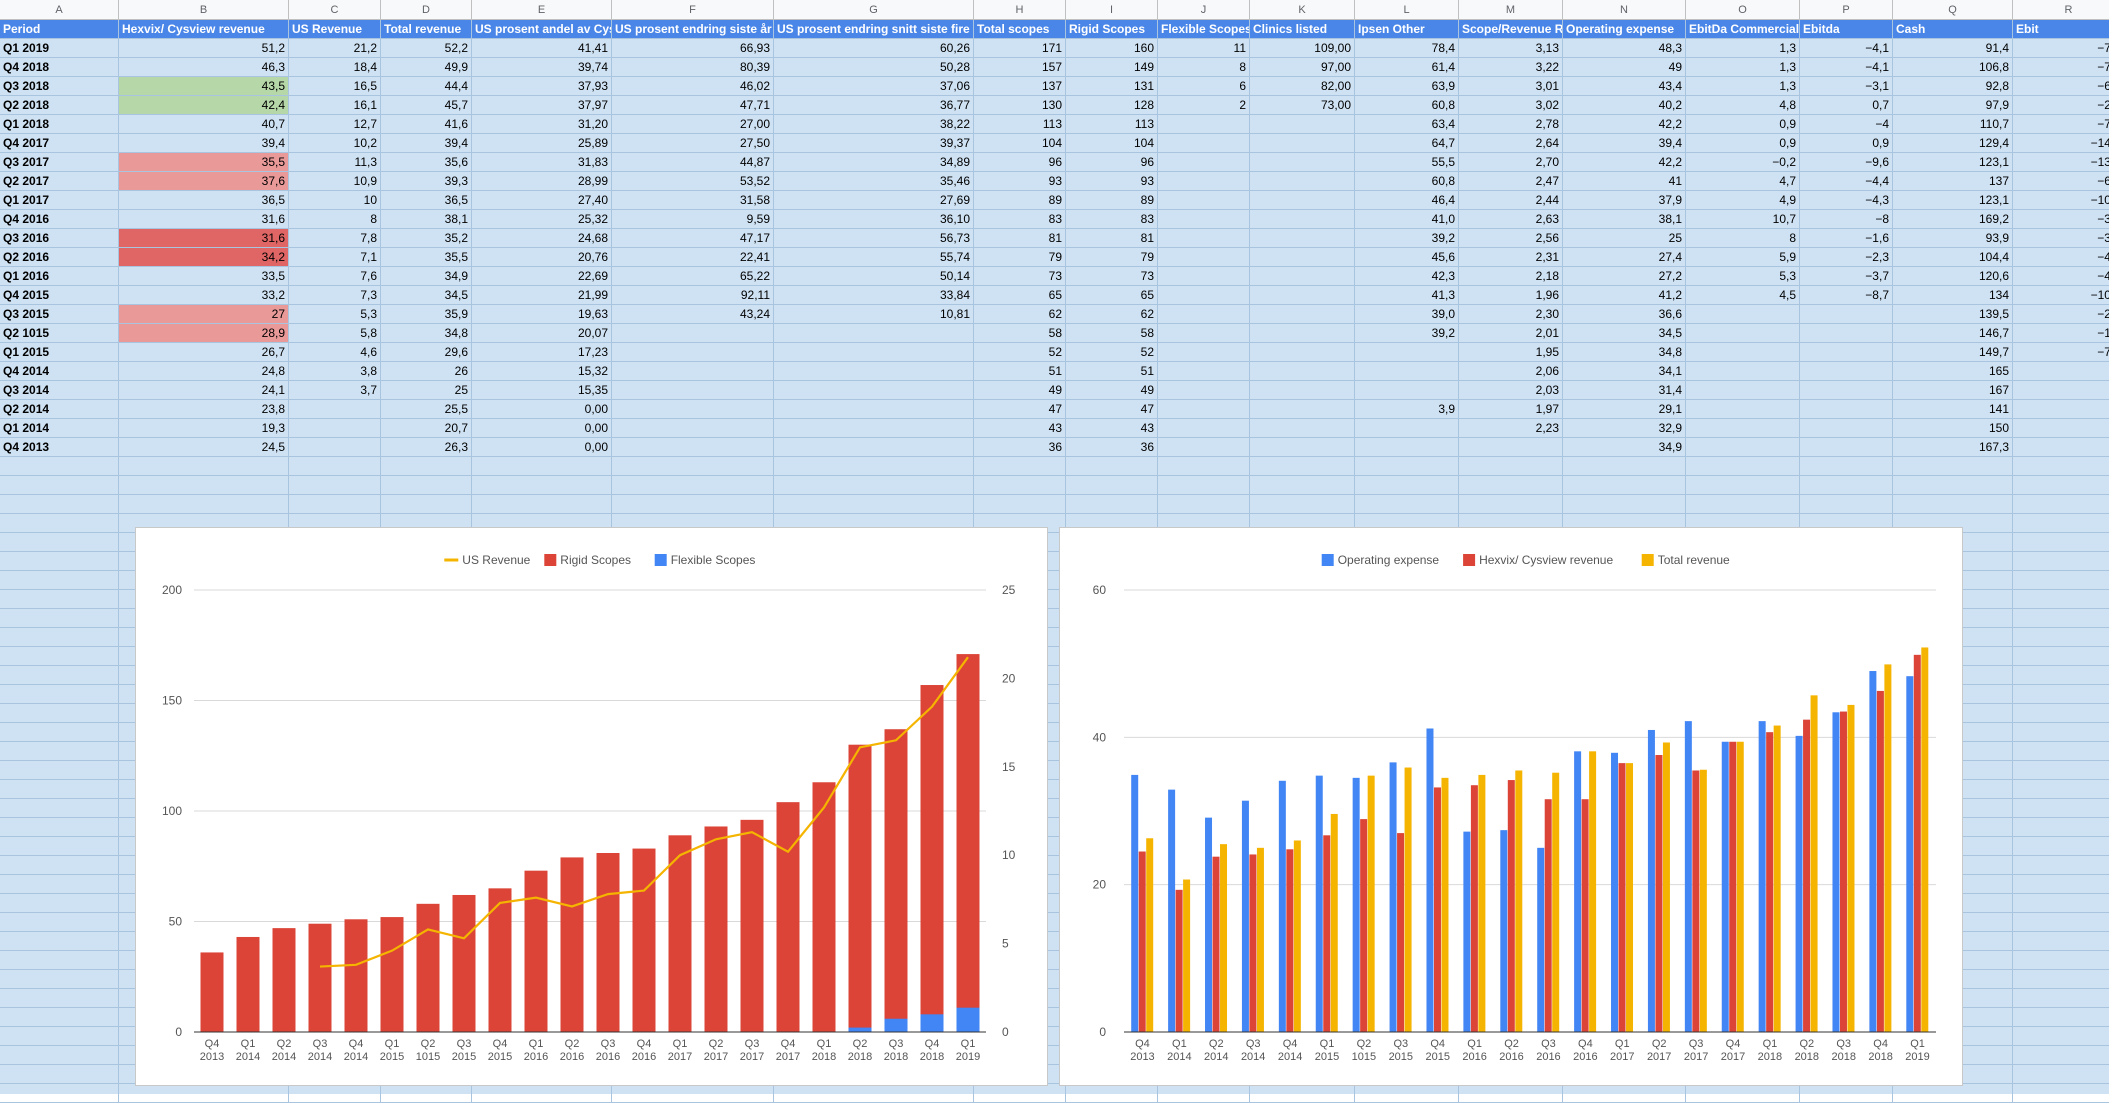 Image resolution: width=2109 pixels, height=1103 pixels. I want to click on data-cell: 33,5, so click(204, 276).